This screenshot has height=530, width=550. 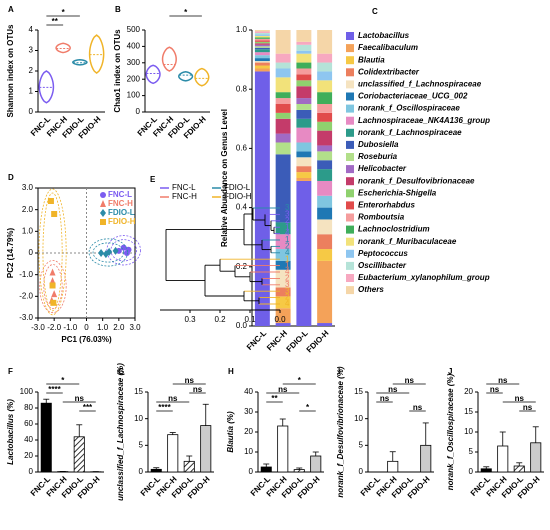 I want to click on y-tick-label: 40, so click(x=248, y=391).